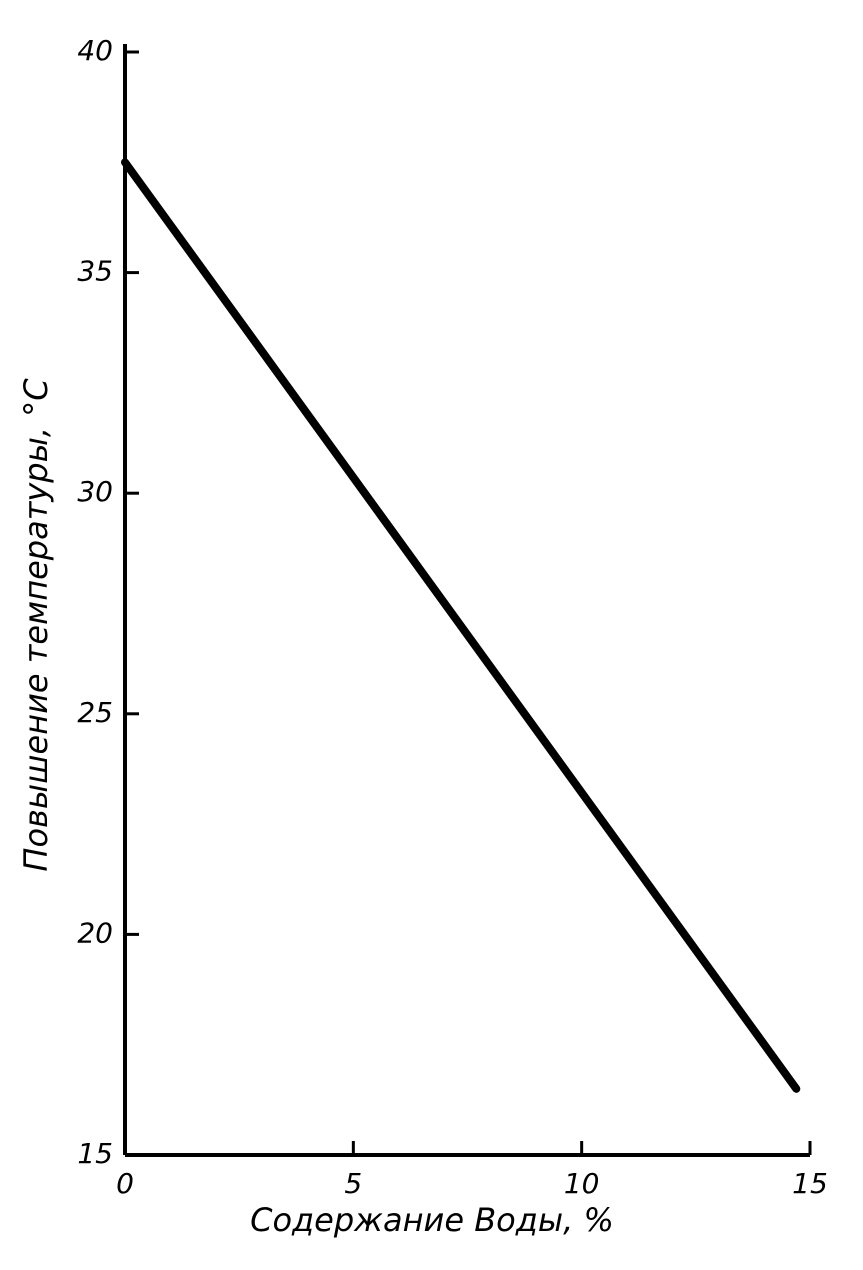 This screenshot has width=863, height=1270. Describe the element at coordinates (432, 1220) in the screenshot. I see `x-axis-label: Содержание Воды, %` at that location.